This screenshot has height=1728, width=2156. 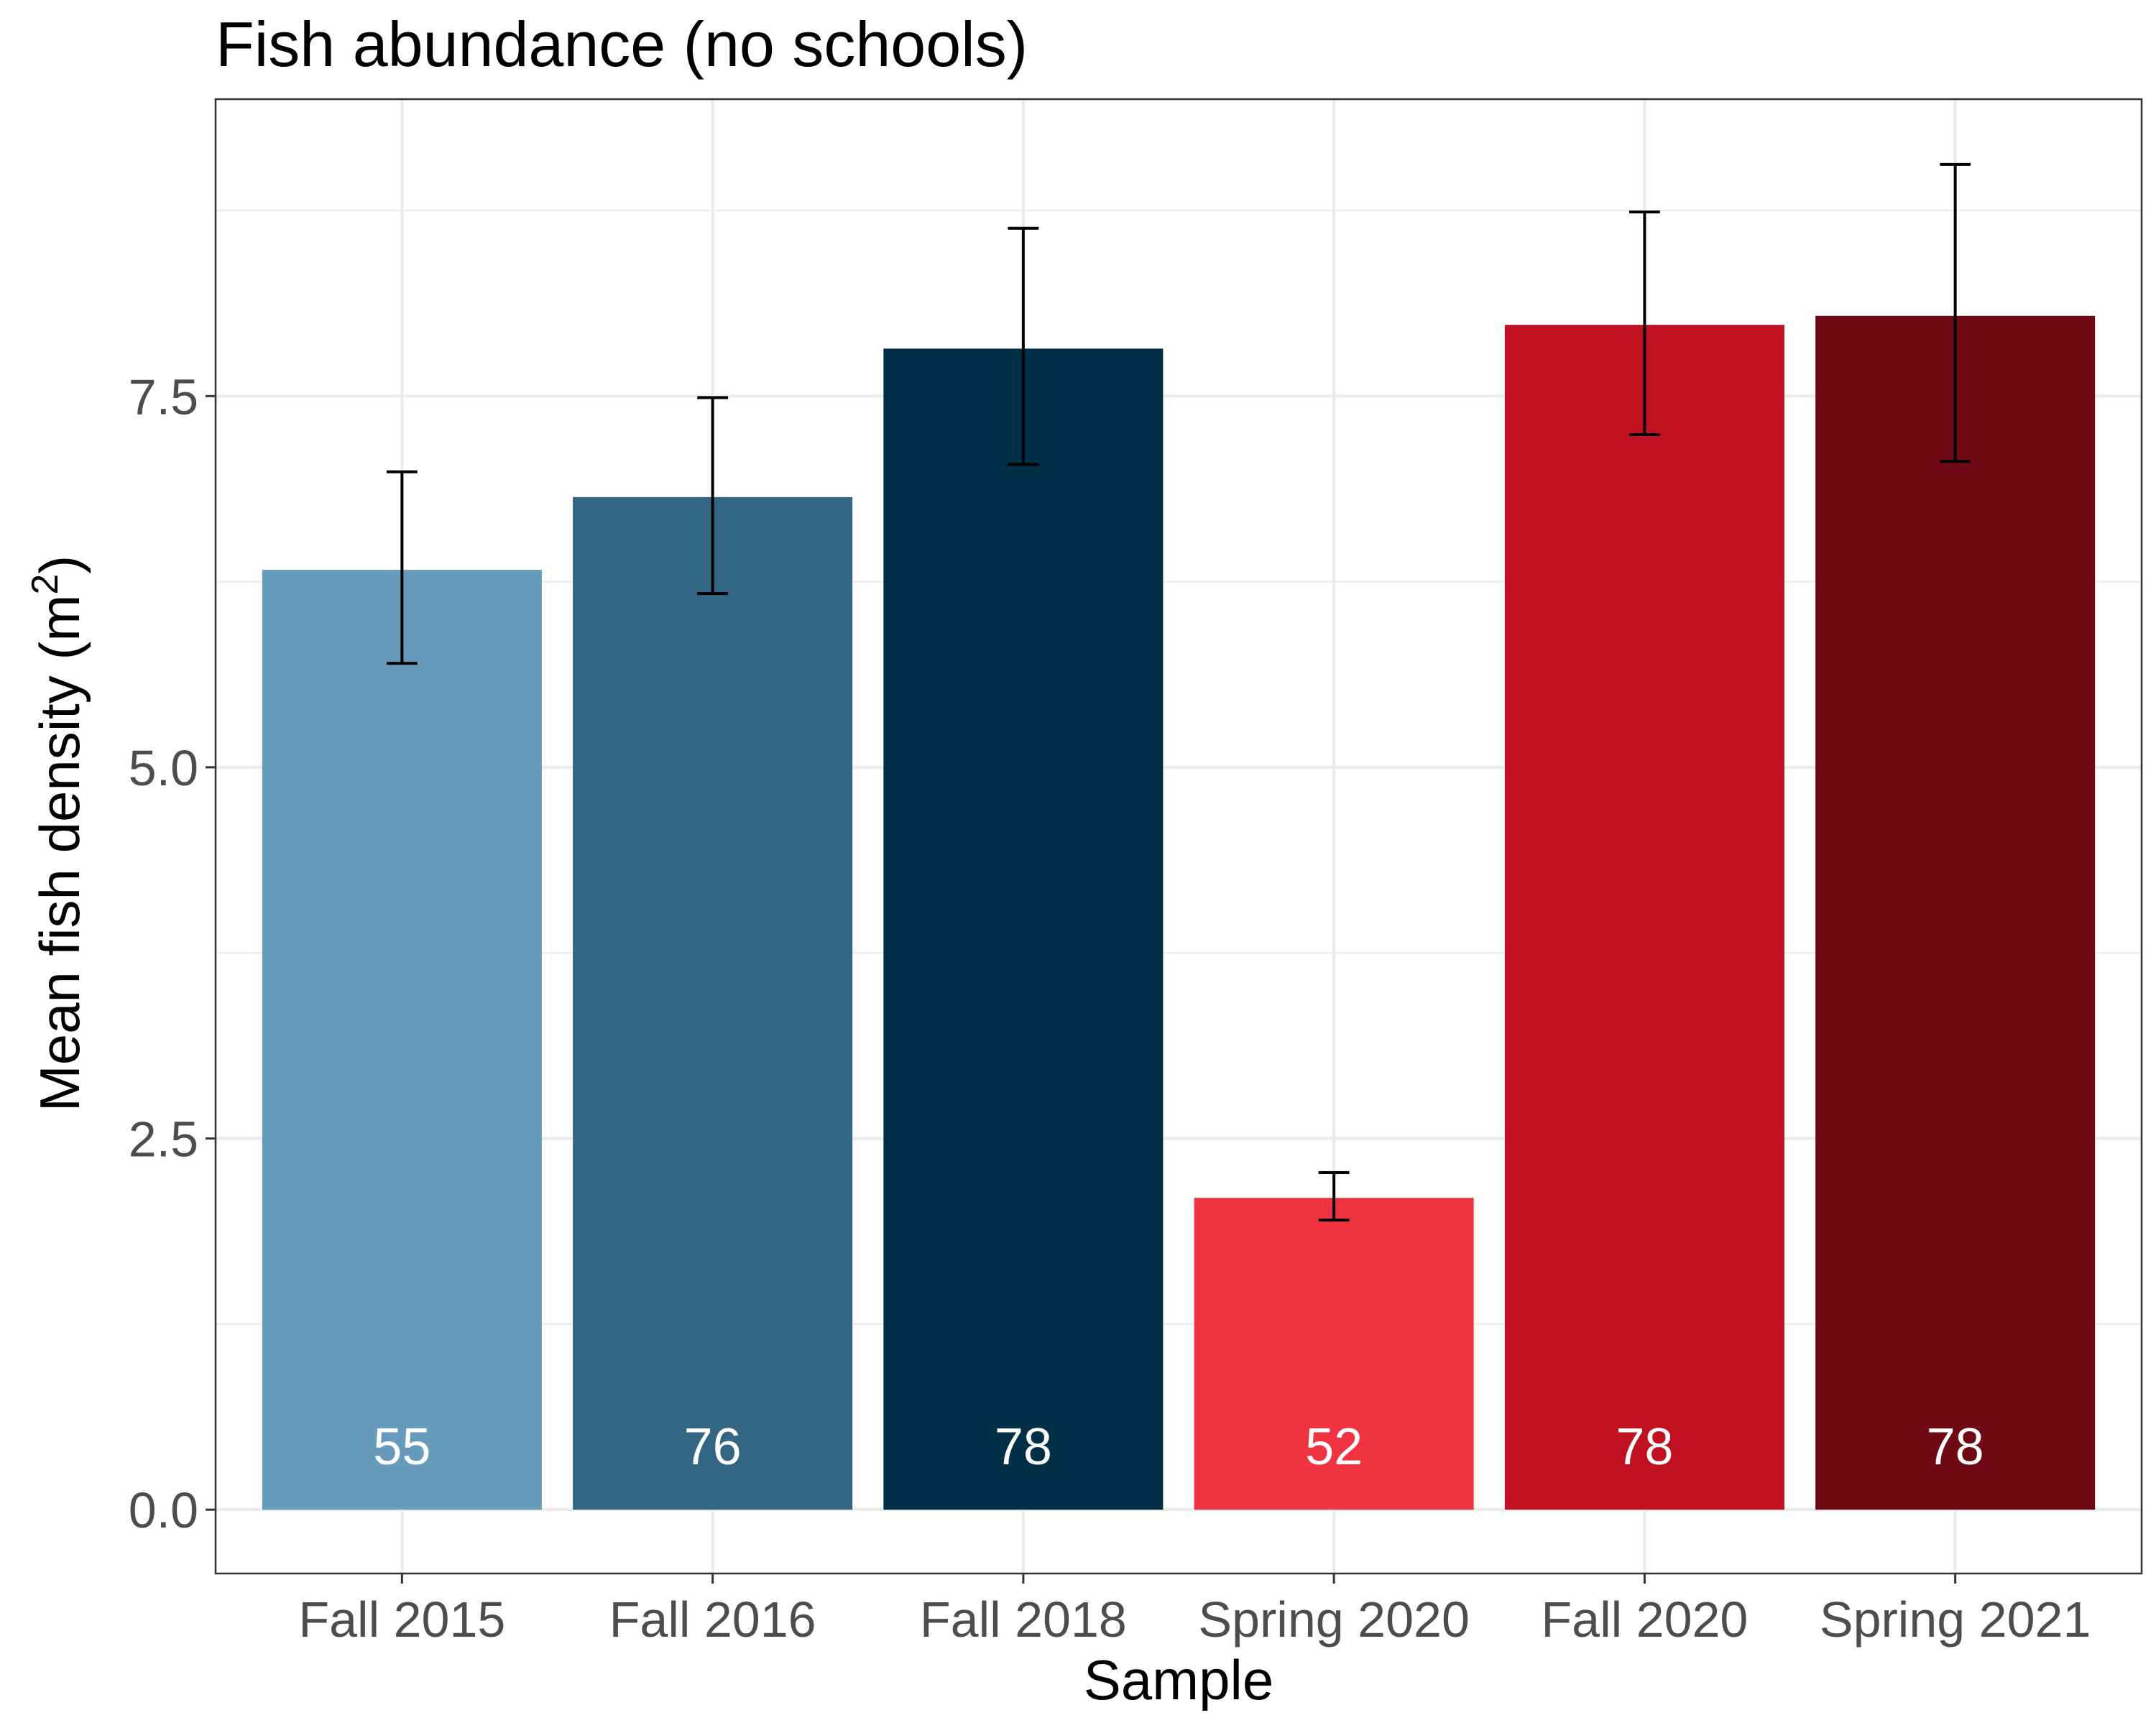 What do you see at coordinates (1956, 1620) in the screenshot?
I see `x-tick-label: Spring 2021` at bounding box center [1956, 1620].